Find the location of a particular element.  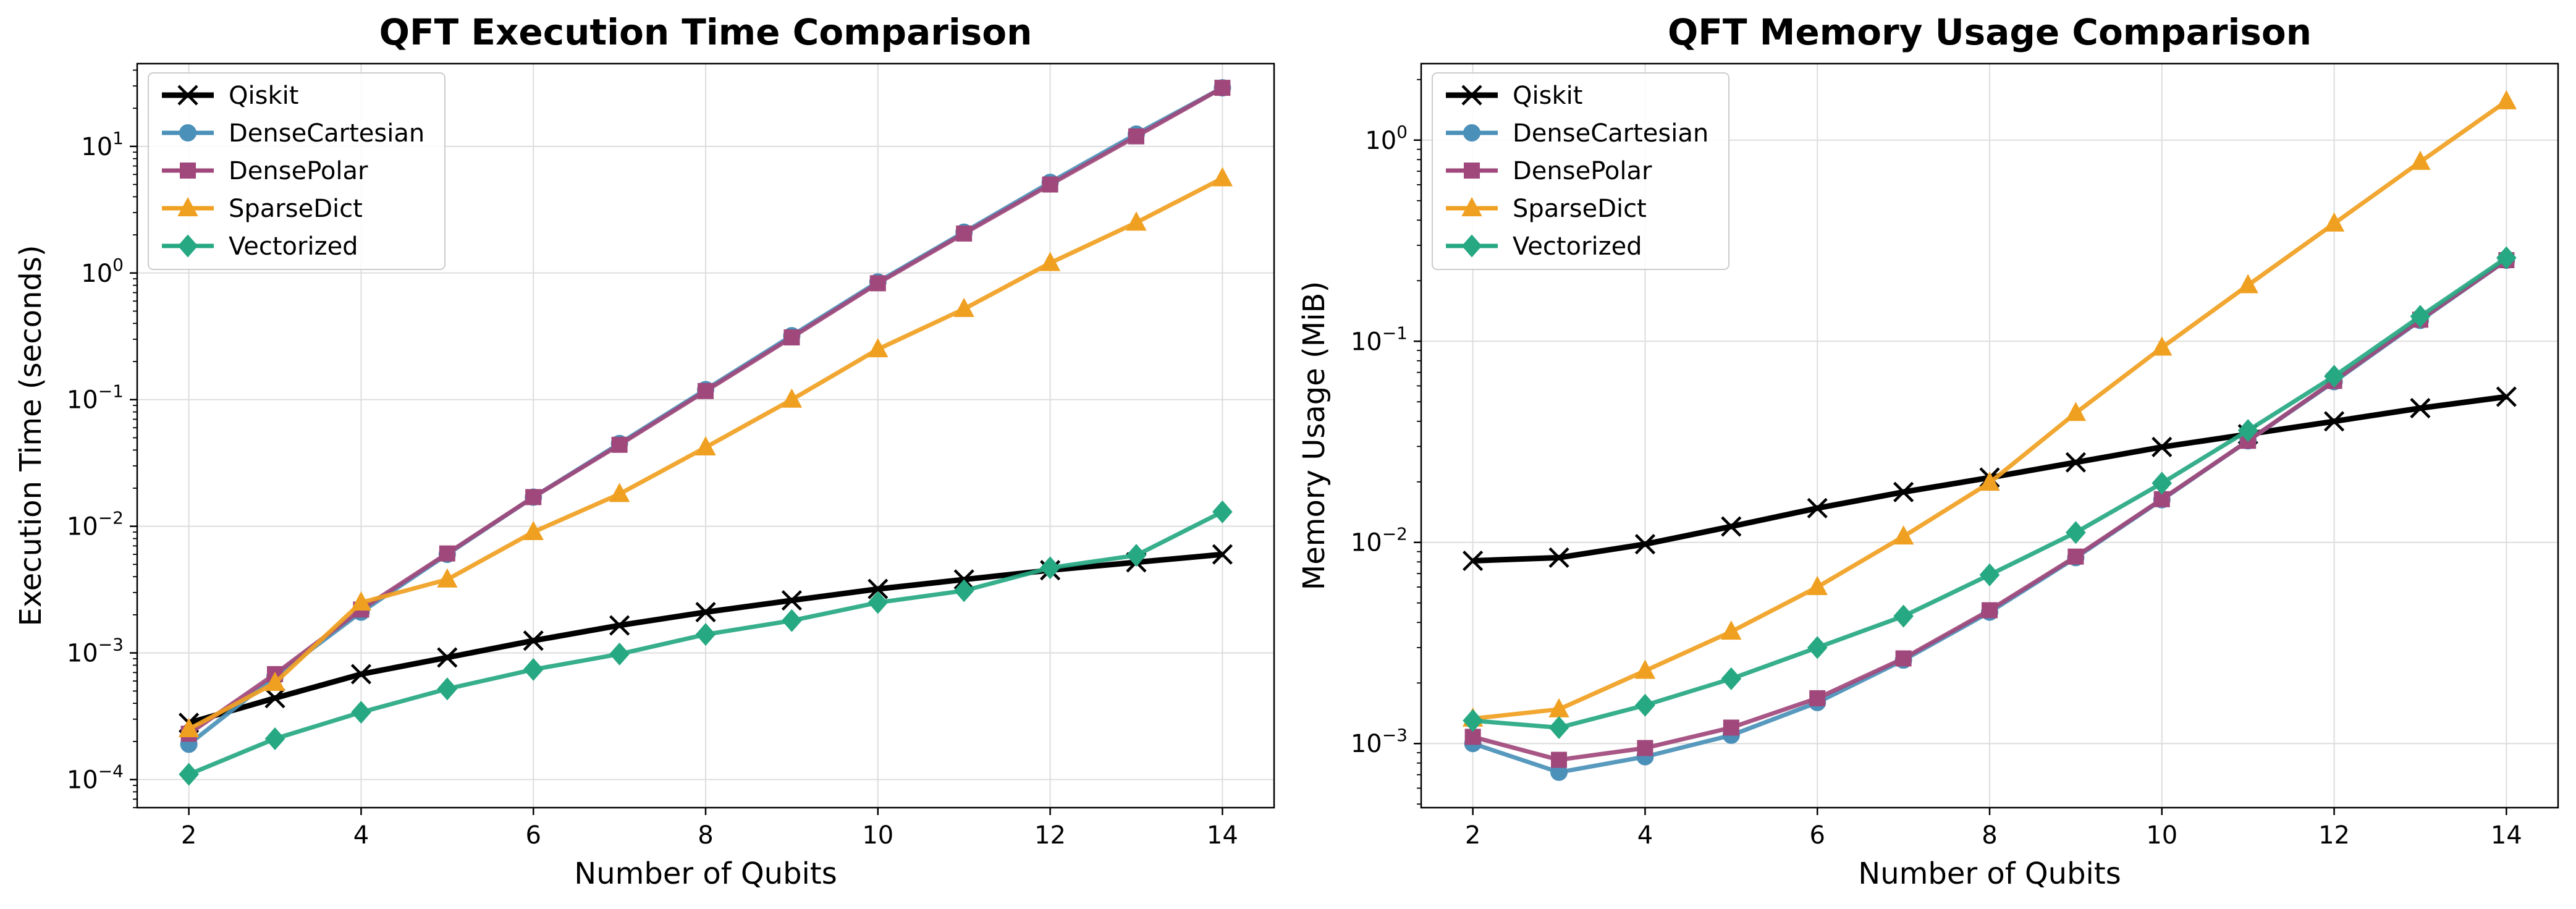

x-tick-label: 8 is located at coordinates (1989, 835).